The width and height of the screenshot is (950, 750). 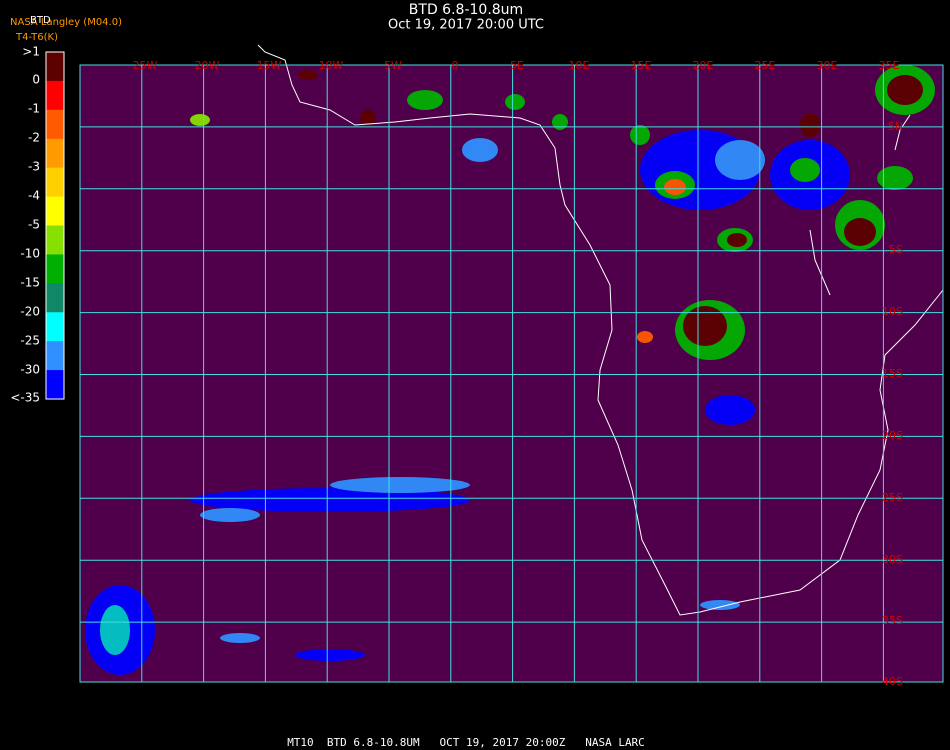 What do you see at coordinates (34, 167) in the screenshot?
I see `colorbar-label: -3` at bounding box center [34, 167].